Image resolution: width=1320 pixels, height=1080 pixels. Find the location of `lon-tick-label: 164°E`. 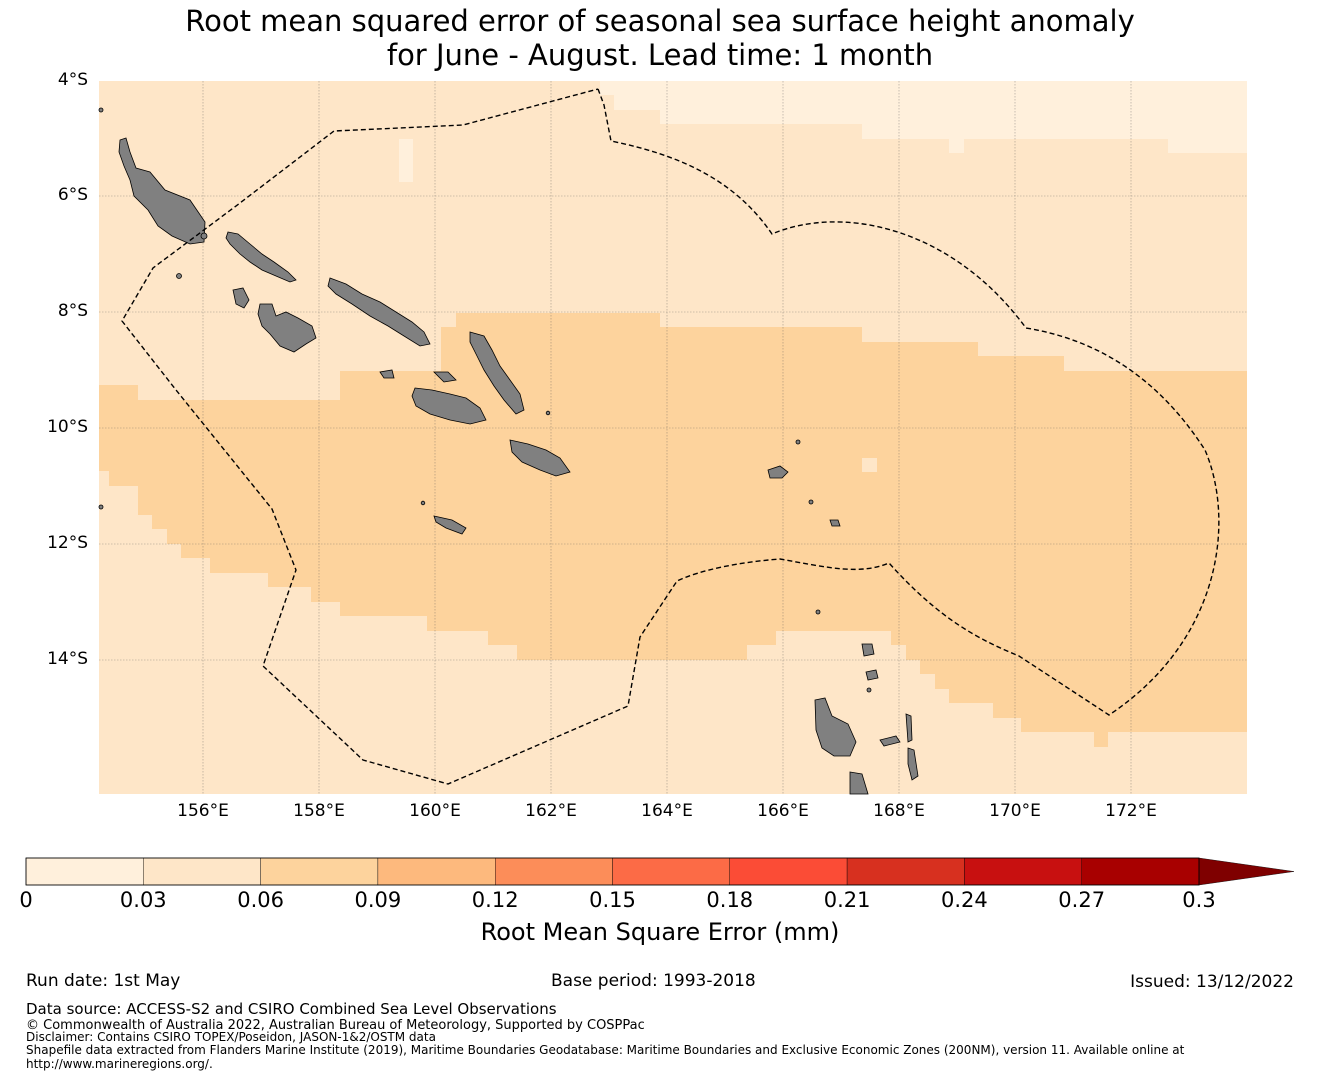

lon-tick-label: 164°E is located at coordinates (667, 811).